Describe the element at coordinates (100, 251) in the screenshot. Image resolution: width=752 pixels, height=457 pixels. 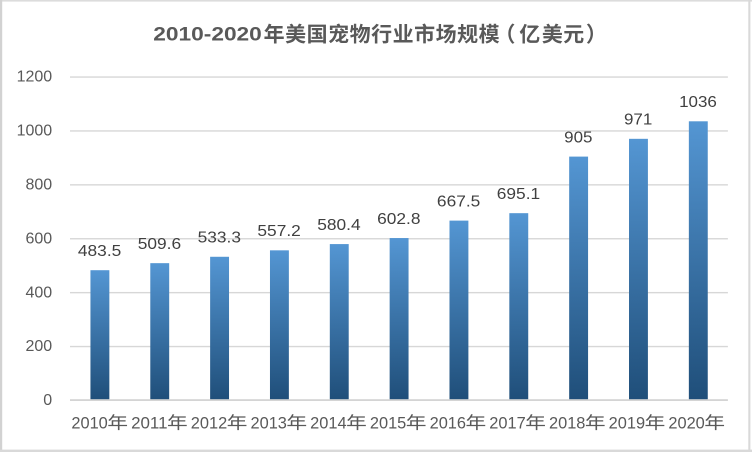
I see `svg-text: 483.5` at that location.